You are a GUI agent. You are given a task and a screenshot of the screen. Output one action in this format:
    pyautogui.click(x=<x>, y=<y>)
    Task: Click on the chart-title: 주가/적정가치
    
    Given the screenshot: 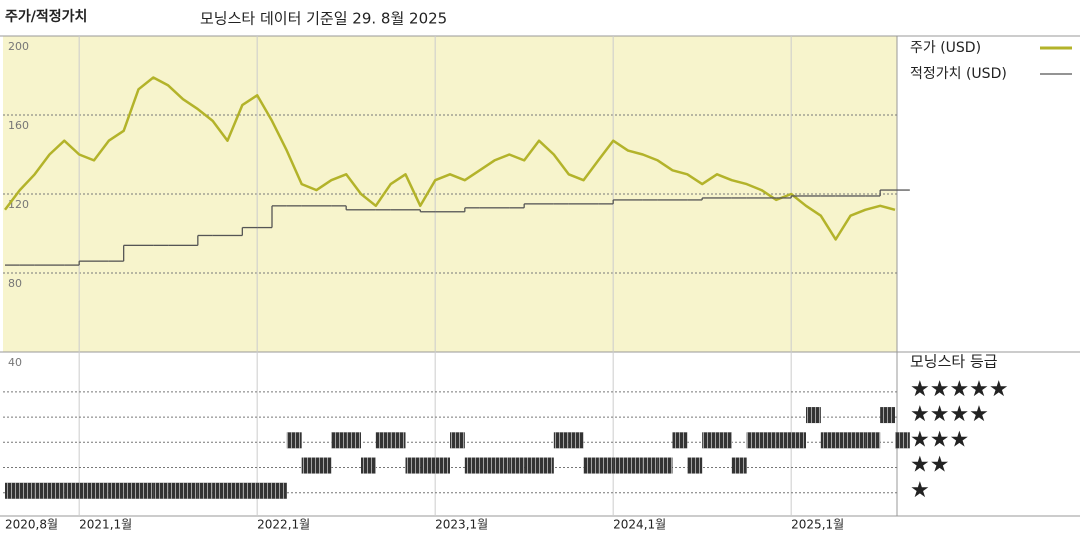 What is the action you would take?
    pyautogui.click(x=46, y=16)
    